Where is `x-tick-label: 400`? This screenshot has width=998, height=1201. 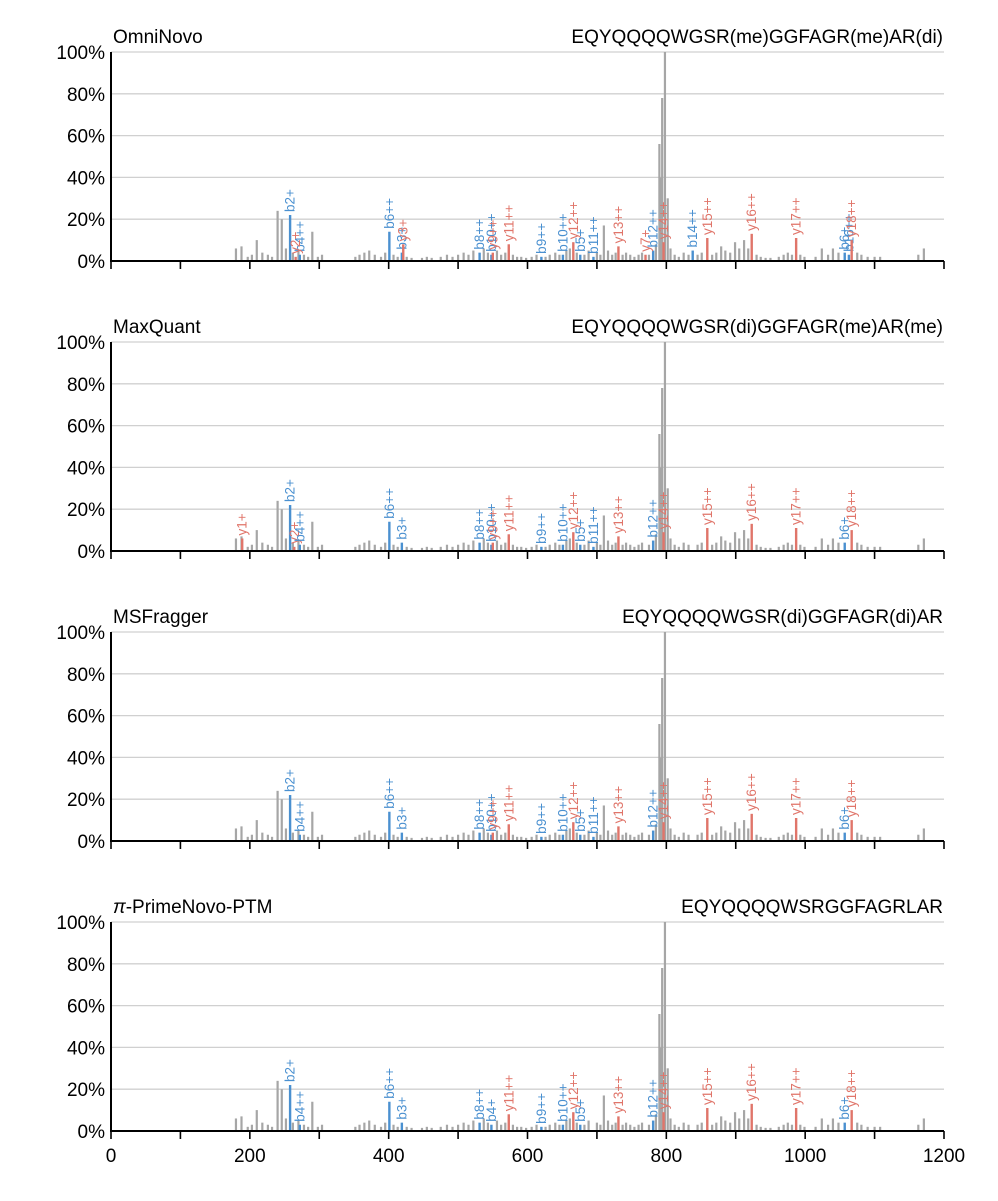
x-tick-label: 400 is located at coordinates (389, 1156).